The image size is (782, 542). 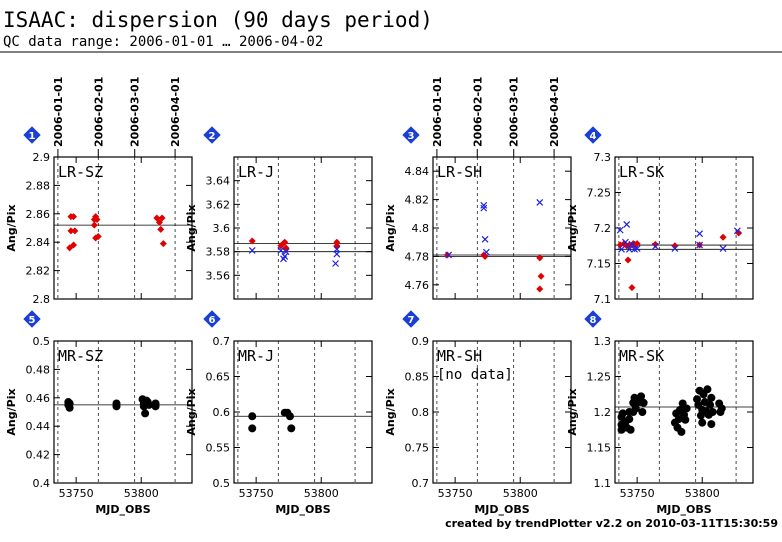 What do you see at coordinates (175, 112) in the screenshot?
I see `date-label: 2006-04-01` at bounding box center [175, 112].